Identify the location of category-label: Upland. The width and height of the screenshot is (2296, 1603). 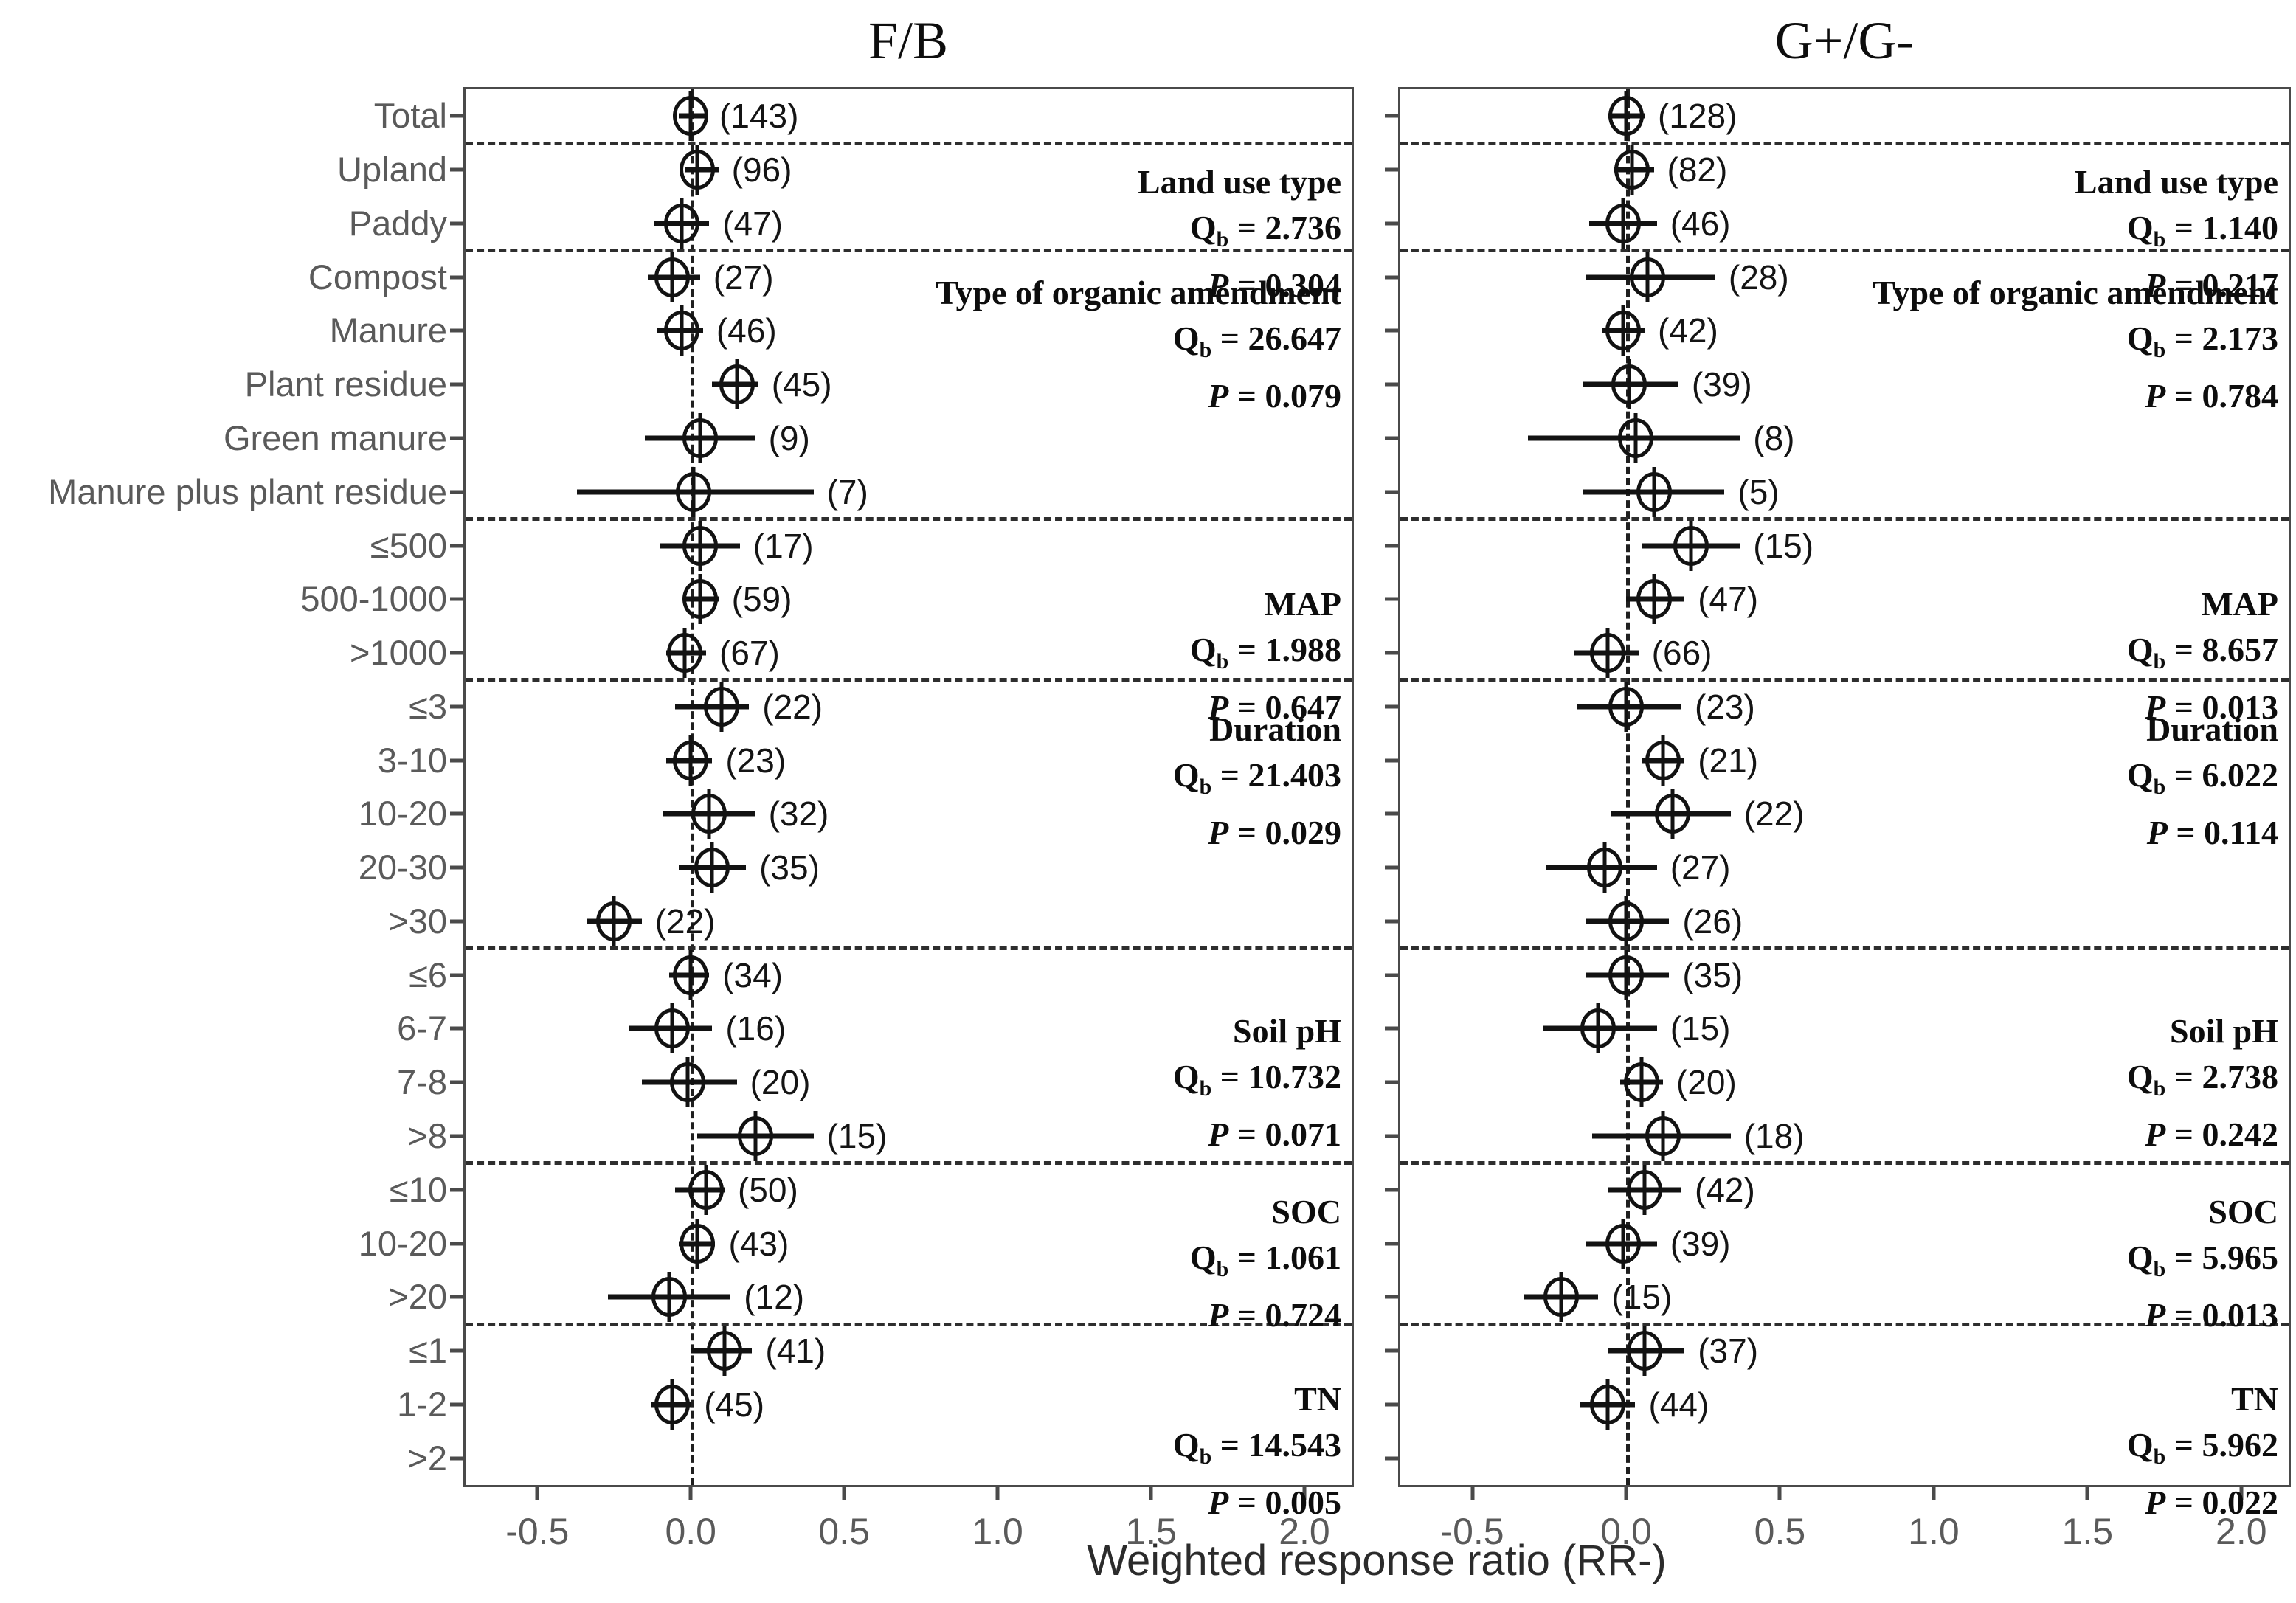
(392, 170).